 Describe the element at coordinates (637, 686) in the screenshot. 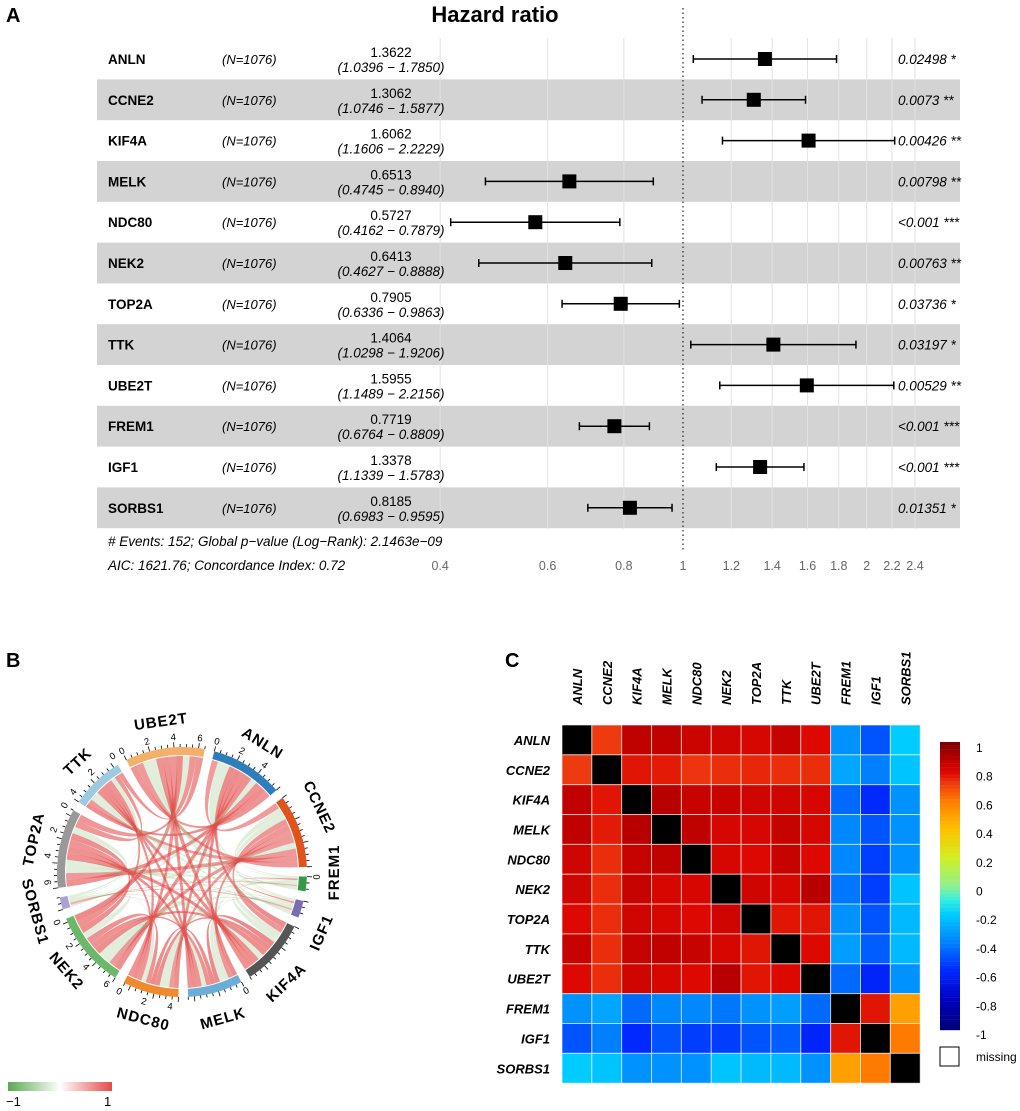

I see `heatmap-col-label: KIF4A` at that location.